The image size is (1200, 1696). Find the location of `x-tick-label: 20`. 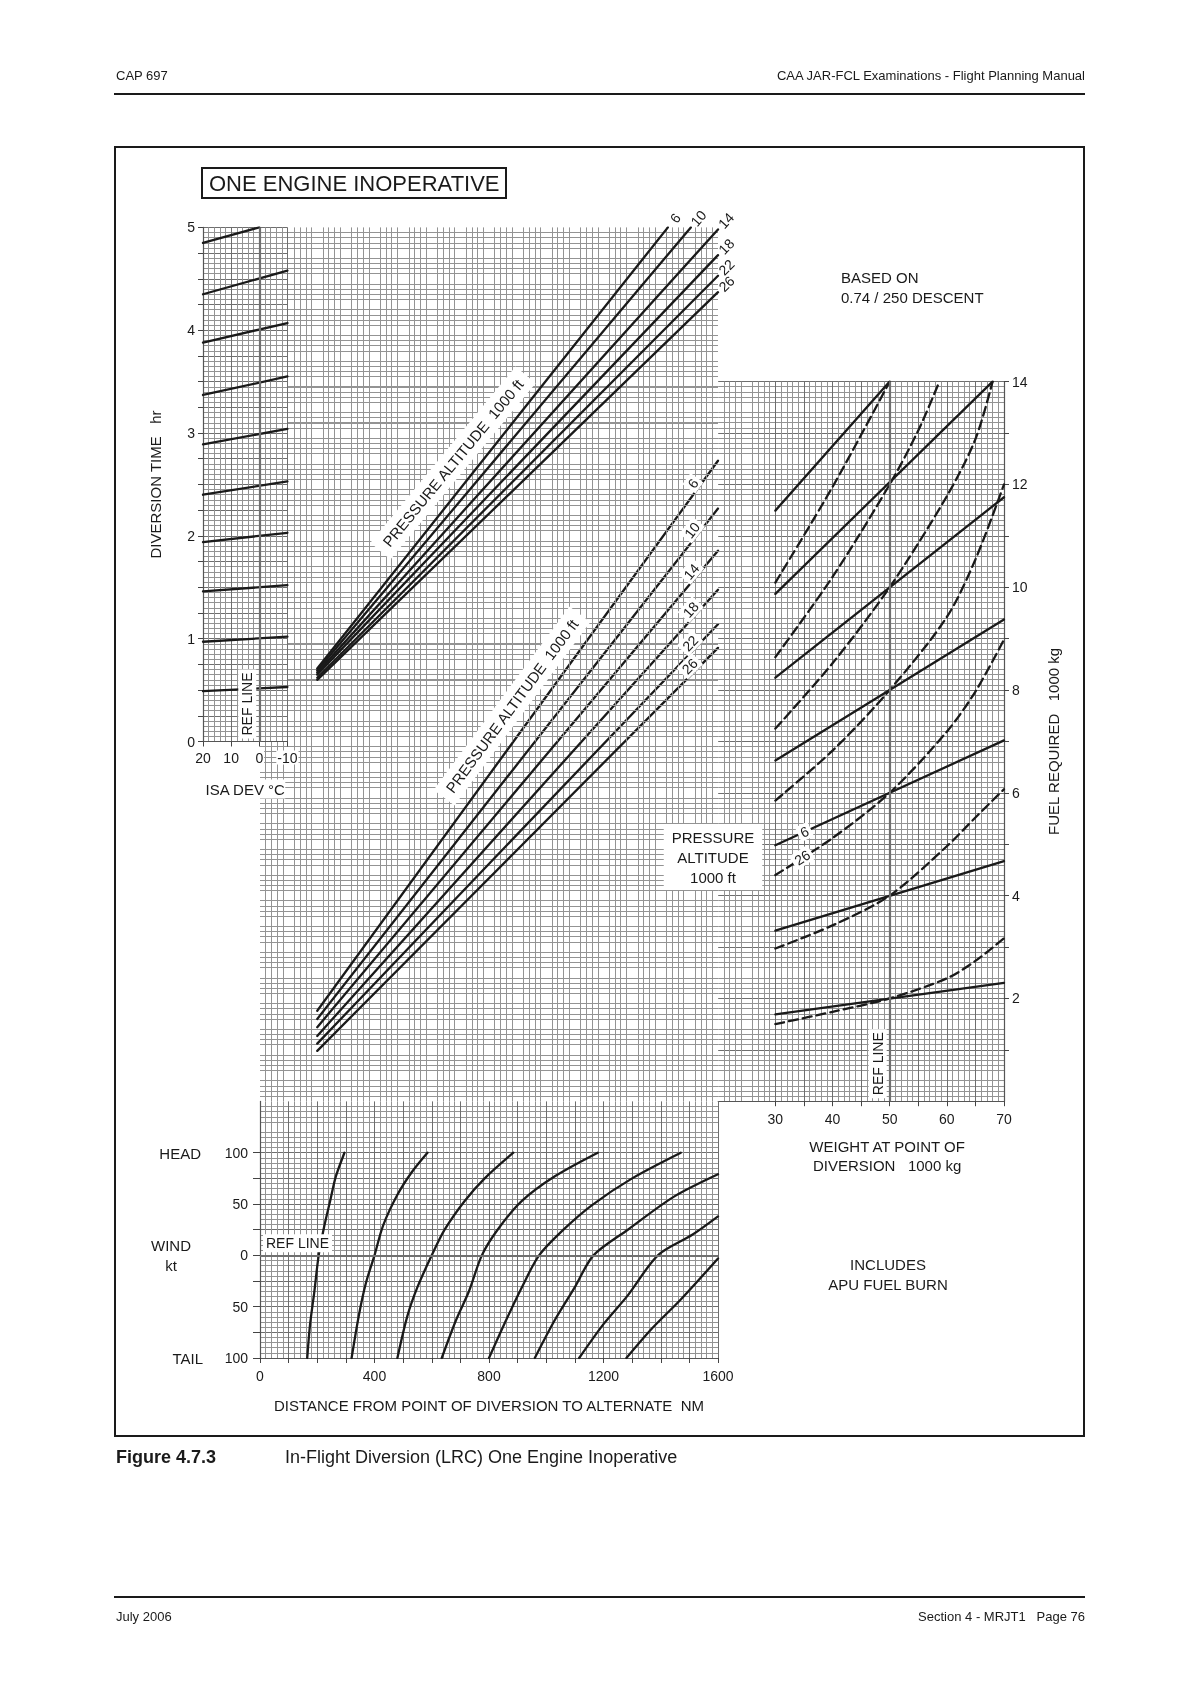

x-tick-label: 20 is located at coordinates (203, 757).